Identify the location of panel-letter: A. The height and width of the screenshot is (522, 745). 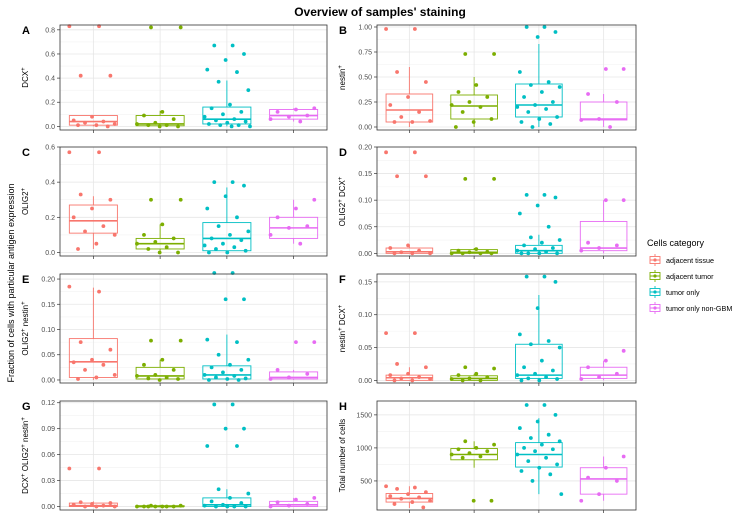
(26, 31).